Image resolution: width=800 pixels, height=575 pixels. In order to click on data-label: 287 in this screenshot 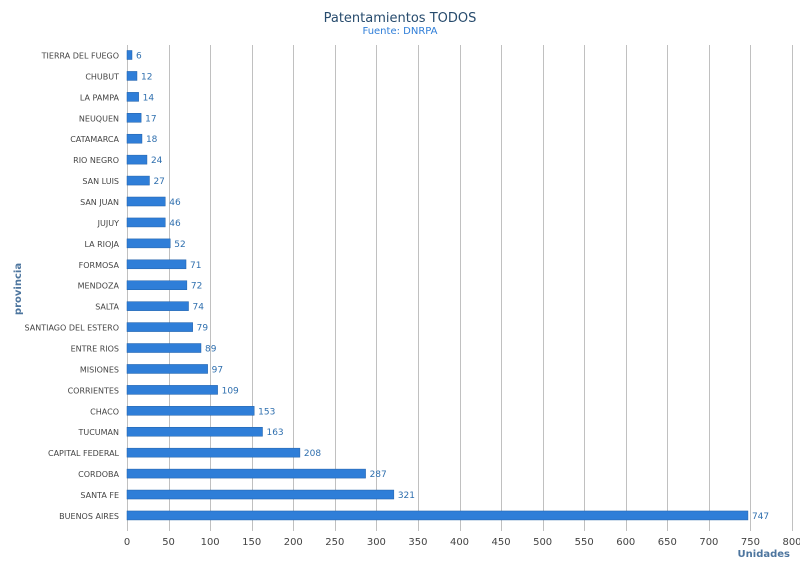, I will do `click(378, 475)`.